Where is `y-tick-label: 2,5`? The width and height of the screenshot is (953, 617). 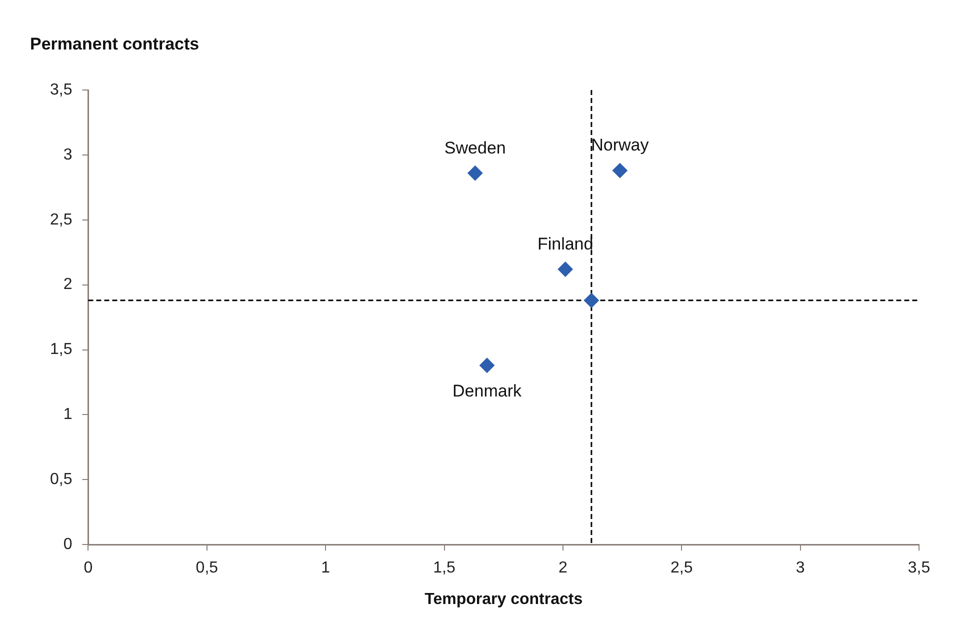 y-tick-label: 2,5 is located at coordinates (61, 219).